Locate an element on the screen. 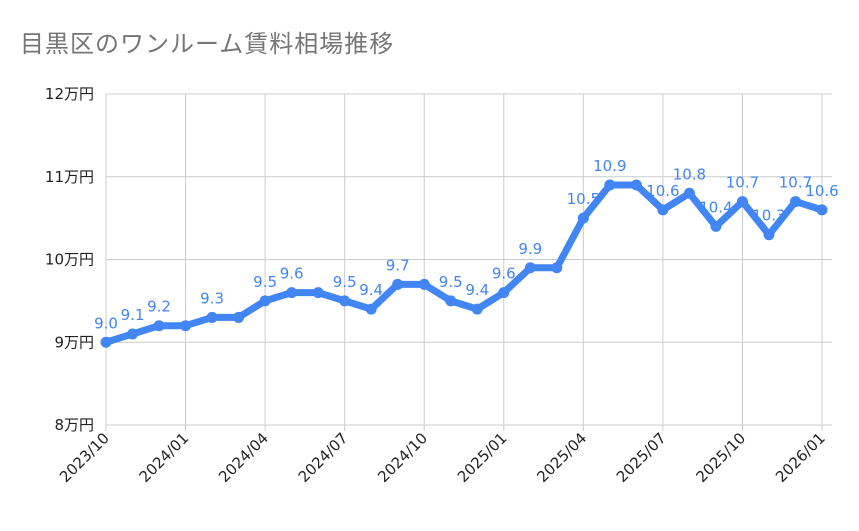 The width and height of the screenshot is (859, 531). data-label: 10.5 is located at coordinates (583, 199).